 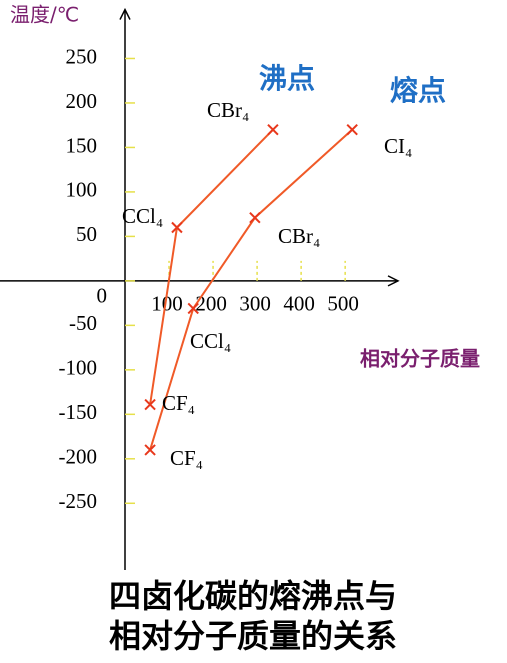 What do you see at coordinates (211, 304) in the screenshot?
I see `x-tick-label: 200` at bounding box center [211, 304].